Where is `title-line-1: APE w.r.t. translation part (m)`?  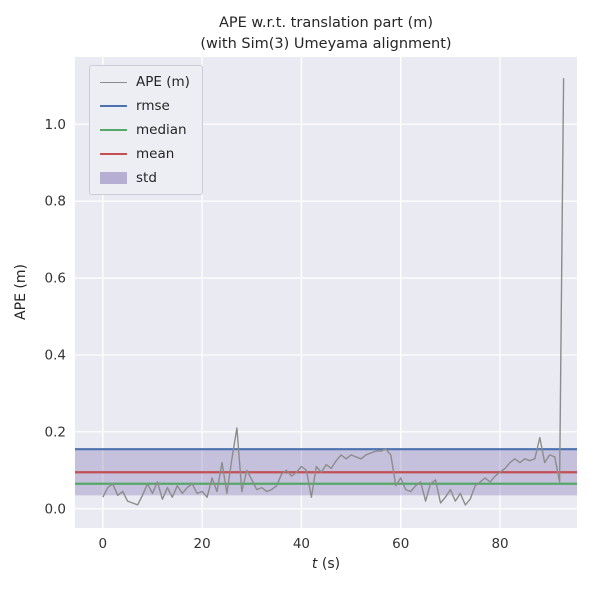 title-line-1: APE w.r.t. translation part (m) is located at coordinates (326, 23).